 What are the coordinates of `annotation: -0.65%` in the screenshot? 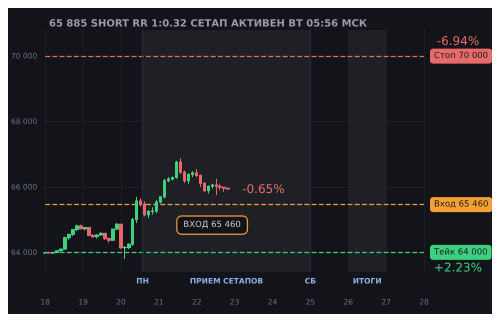 It's located at (263, 189).